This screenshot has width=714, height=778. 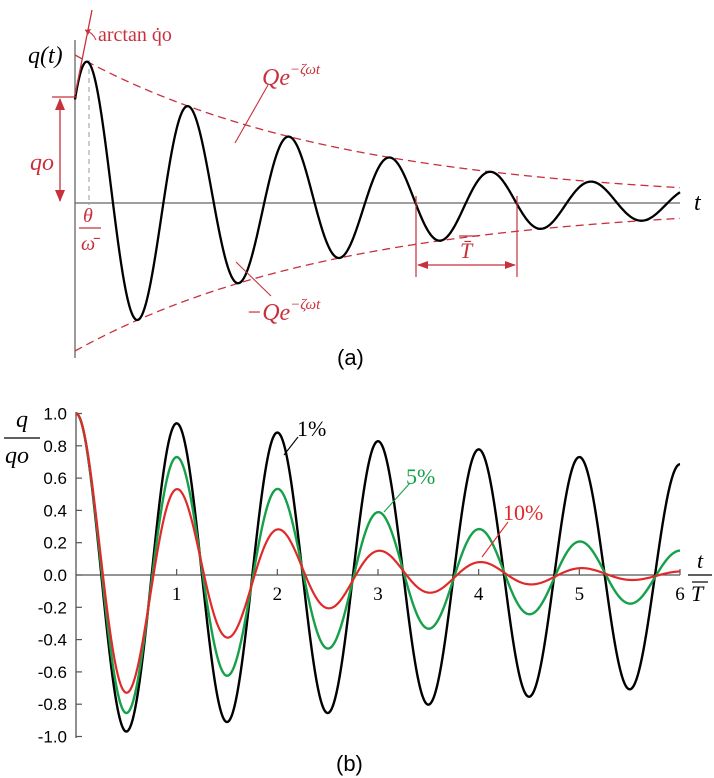 What do you see at coordinates (467, 250) in the screenshot?
I see `period-label: T̄` at bounding box center [467, 250].